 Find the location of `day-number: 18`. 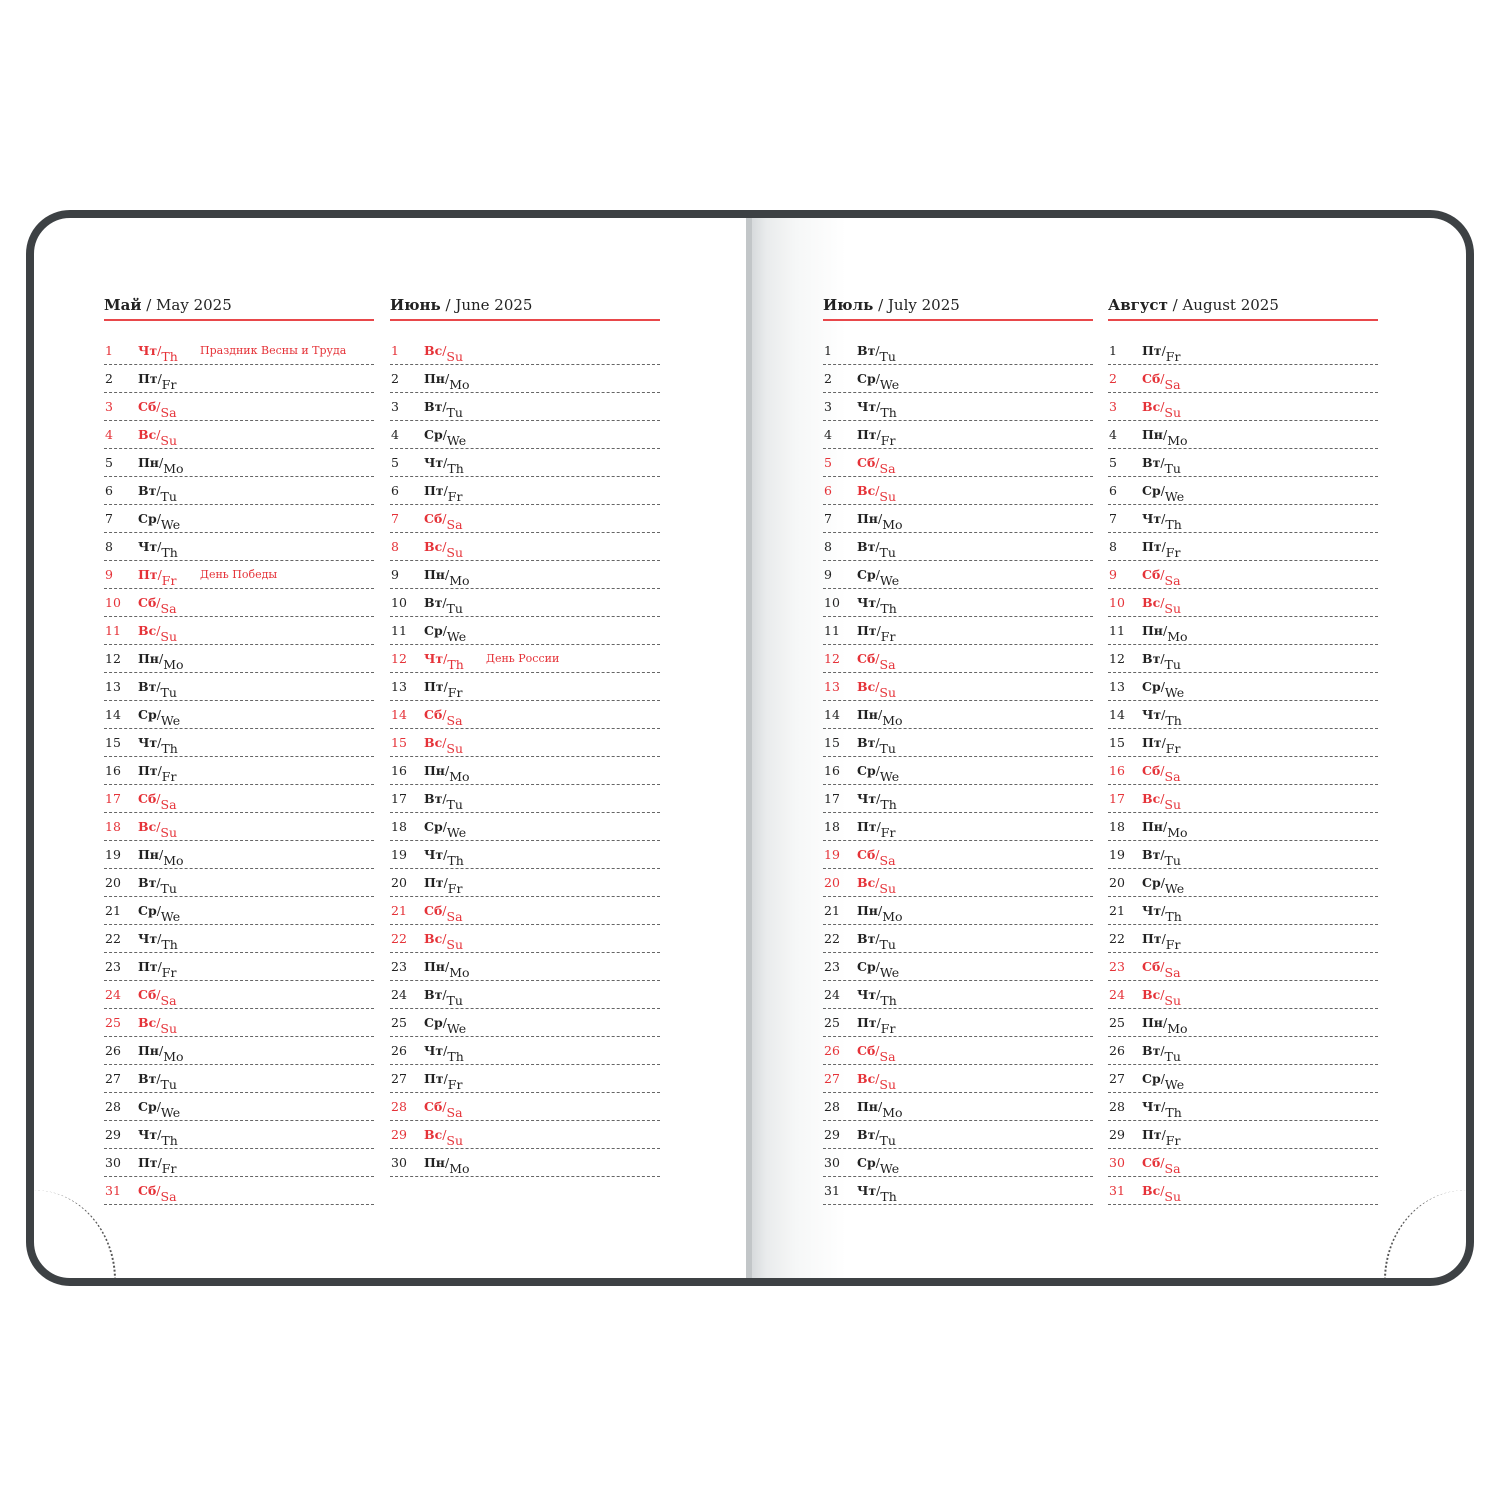

day-number: 18 is located at coordinates (399, 826).